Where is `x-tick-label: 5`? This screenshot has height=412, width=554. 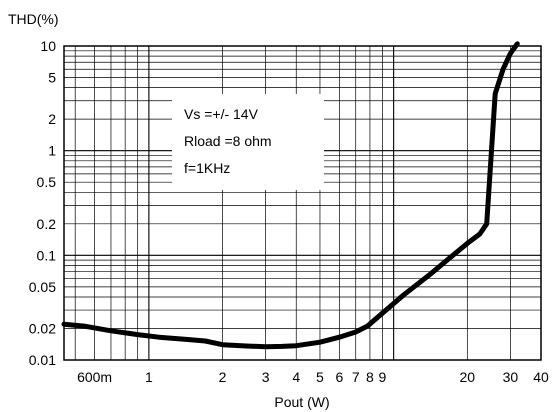 x-tick-label: 5 is located at coordinates (320, 377).